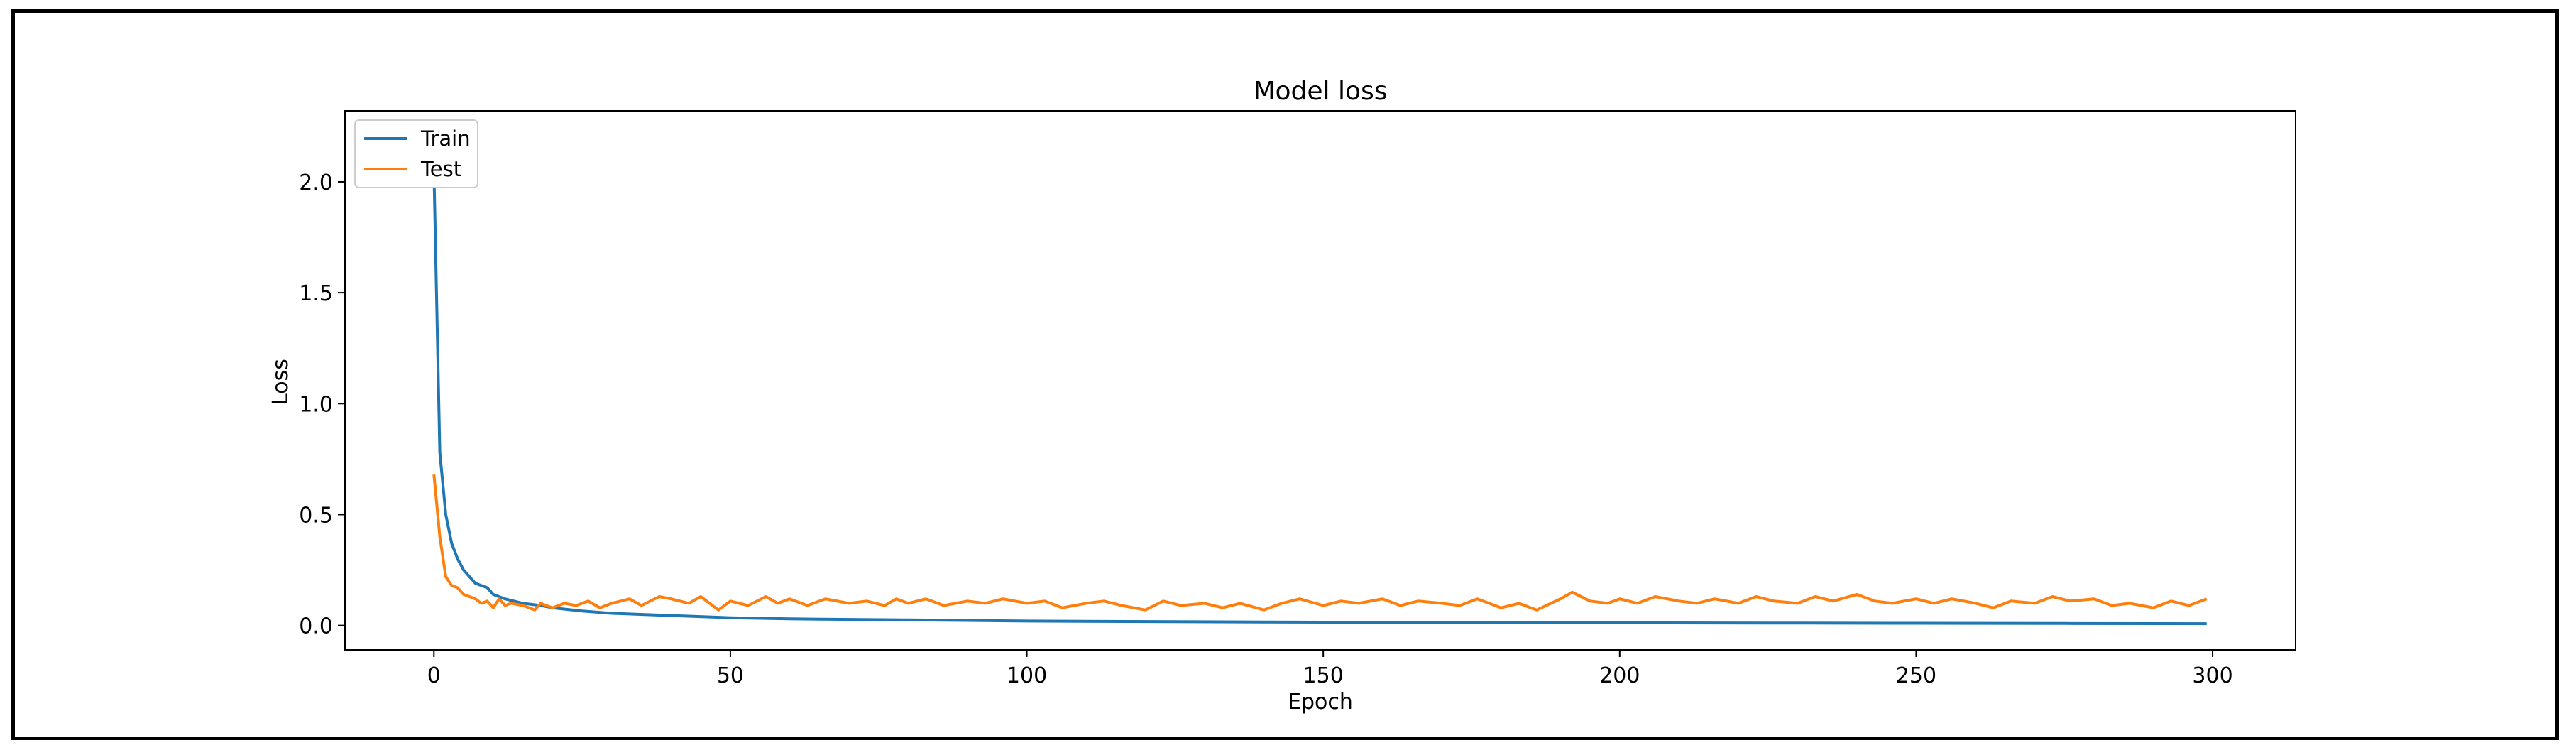  Describe the element at coordinates (316, 293) in the screenshot. I see `y-tick-label: 1.5` at that location.